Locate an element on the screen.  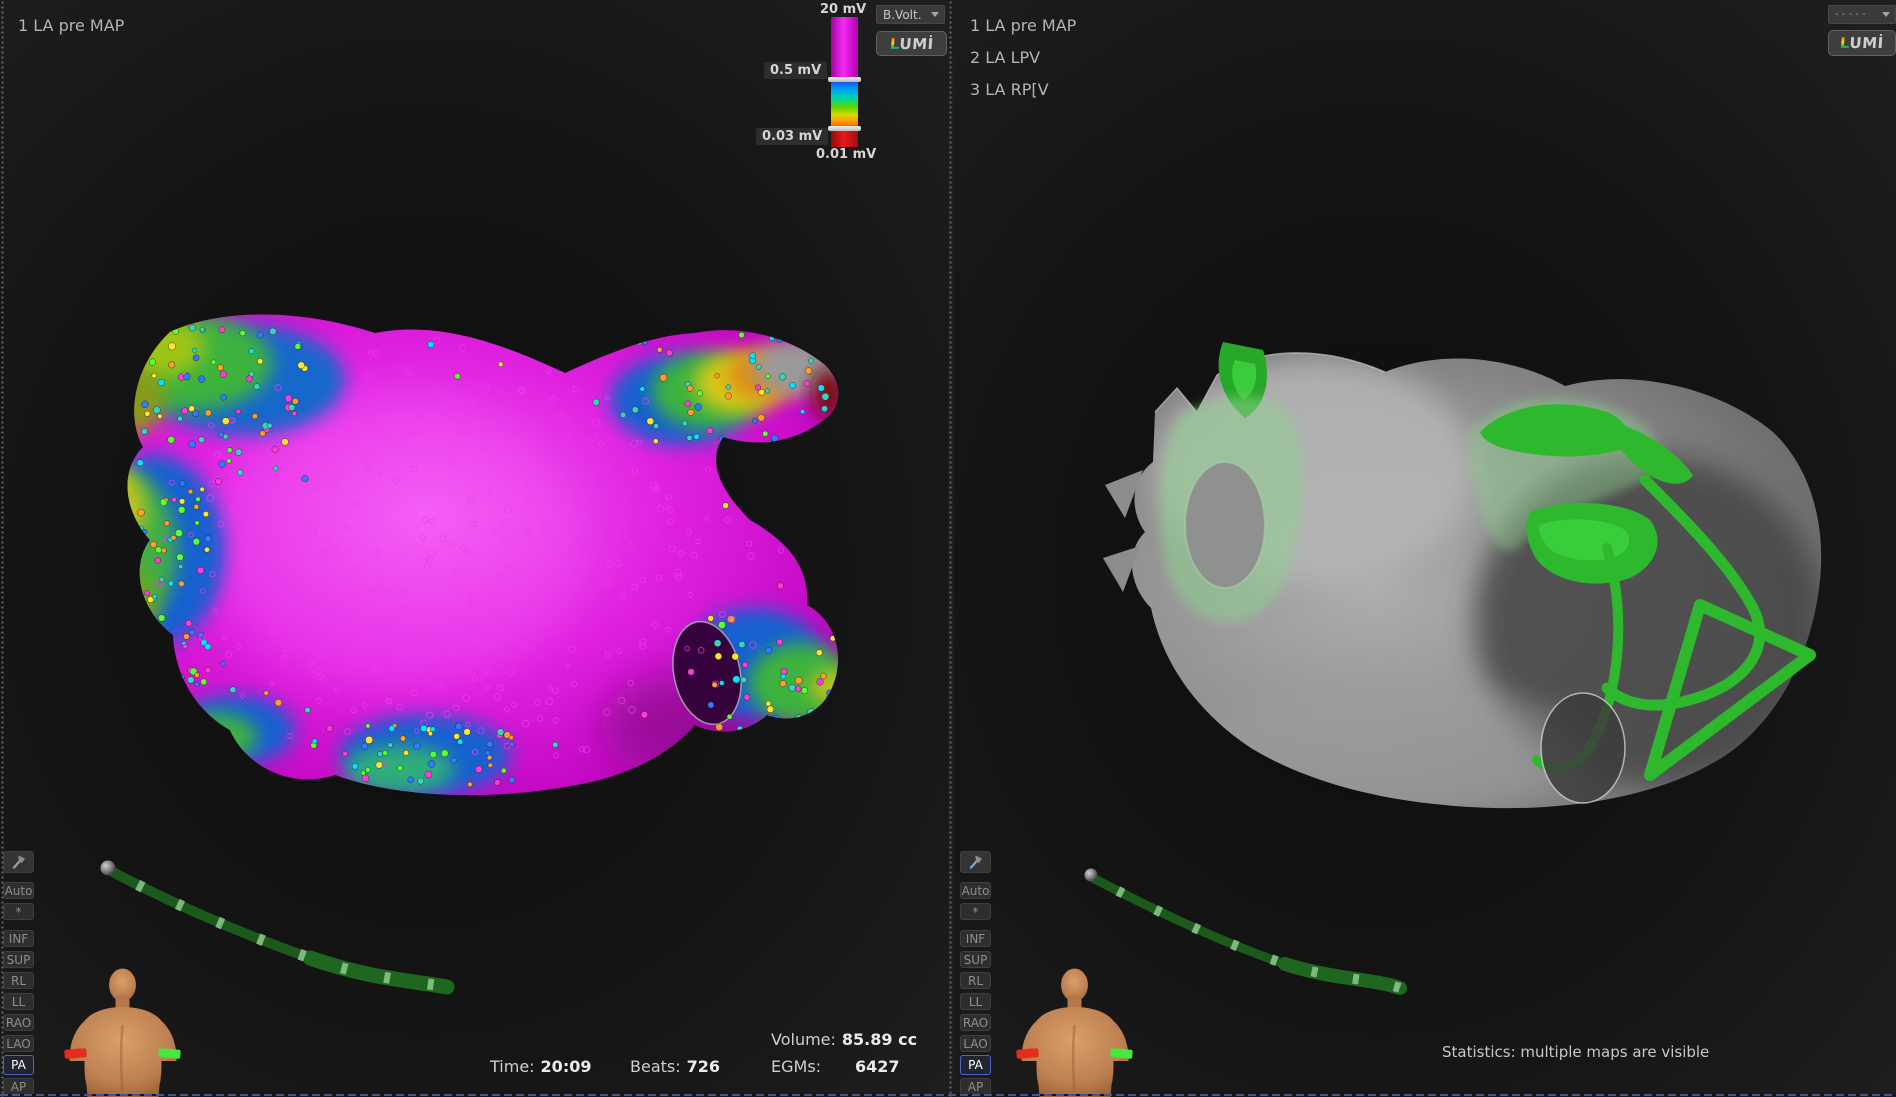
rpv-map-overlay is located at coordinates (1641, 600).